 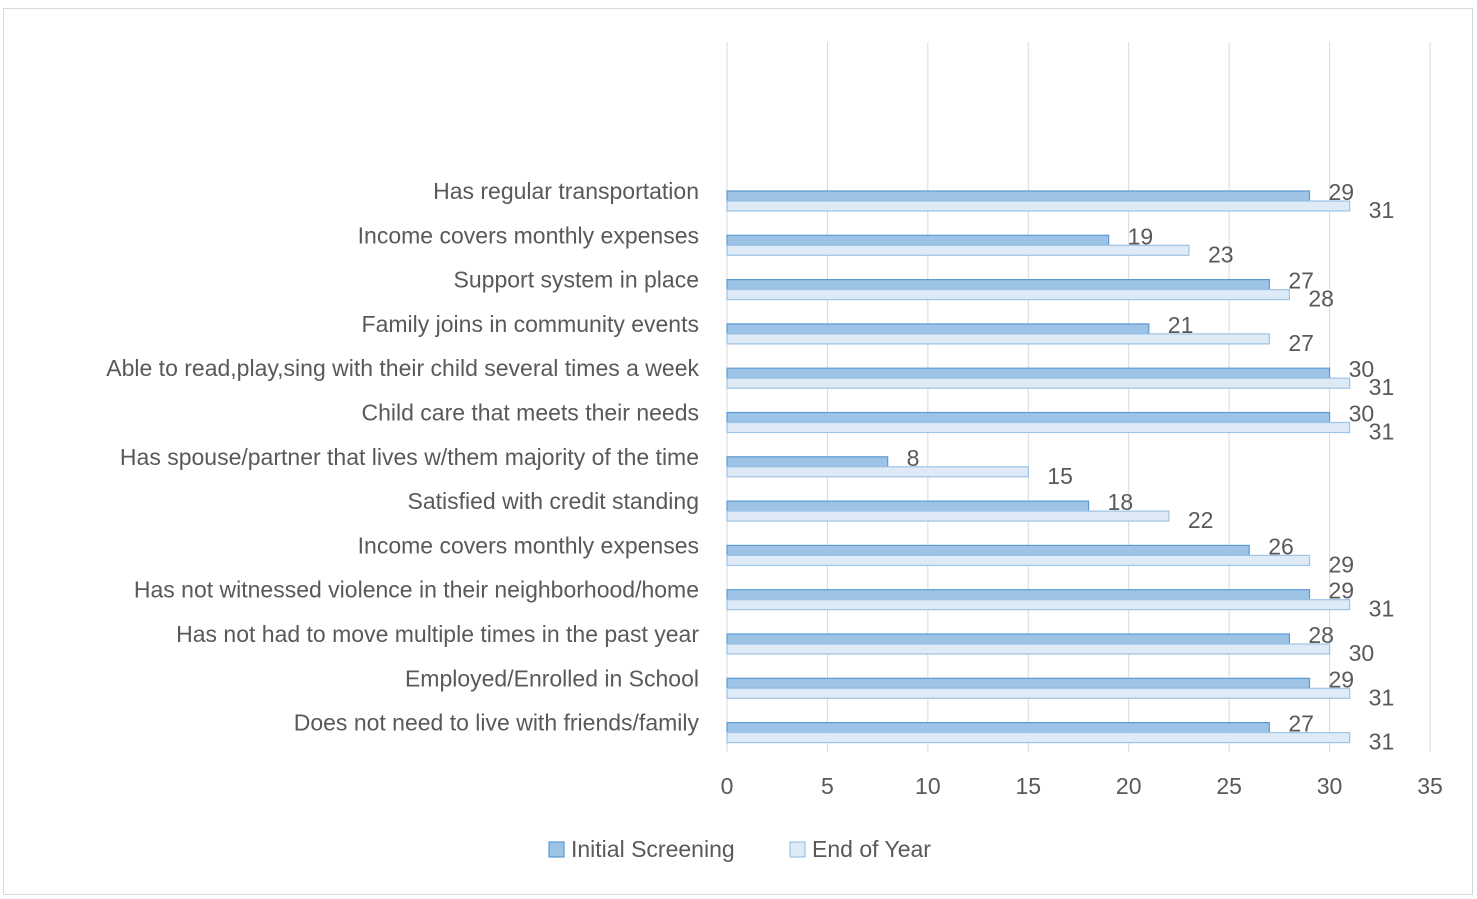 What do you see at coordinates (554, 501) in the screenshot?
I see `category-label: Satisfied with credit standing` at bounding box center [554, 501].